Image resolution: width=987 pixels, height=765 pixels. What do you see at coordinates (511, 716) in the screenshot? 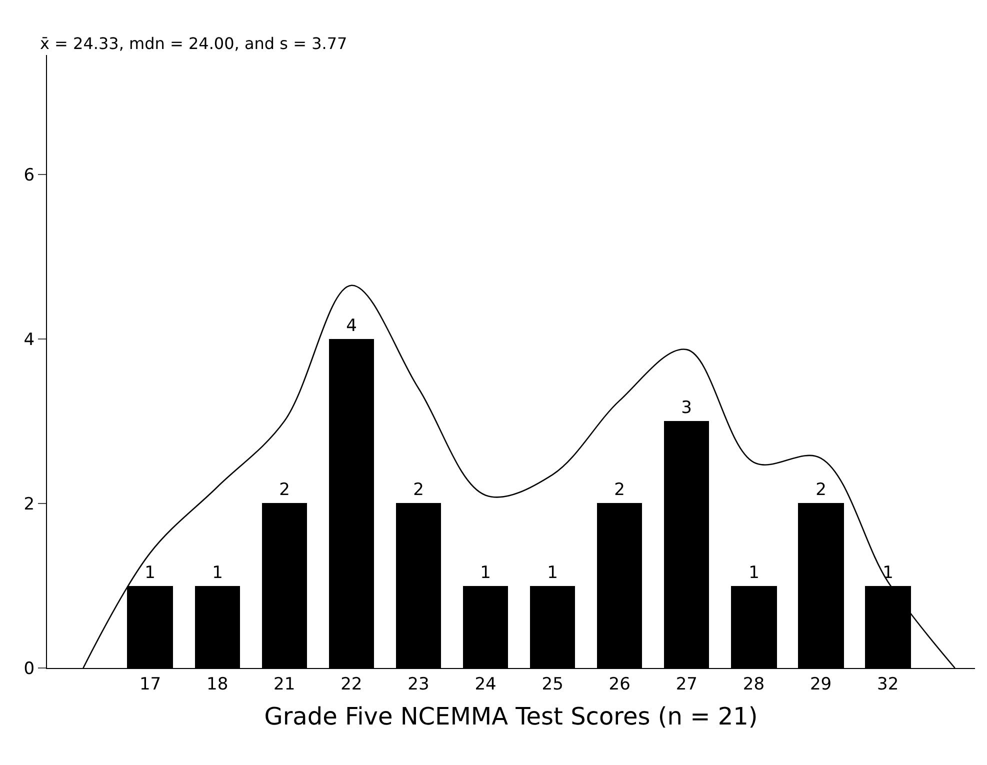
I see `x-axis-title: Grade Five NCEMMA Test Scores (n = 21)` at bounding box center [511, 716].